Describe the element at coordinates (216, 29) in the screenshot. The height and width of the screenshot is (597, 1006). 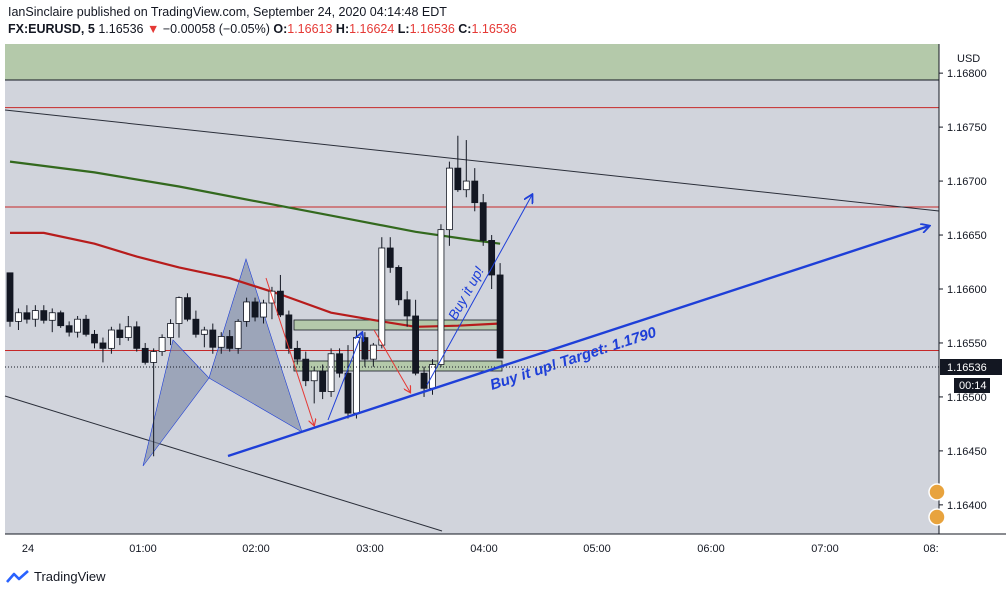
I see `price-change: −0.00058 (−0.05%)` at that location.